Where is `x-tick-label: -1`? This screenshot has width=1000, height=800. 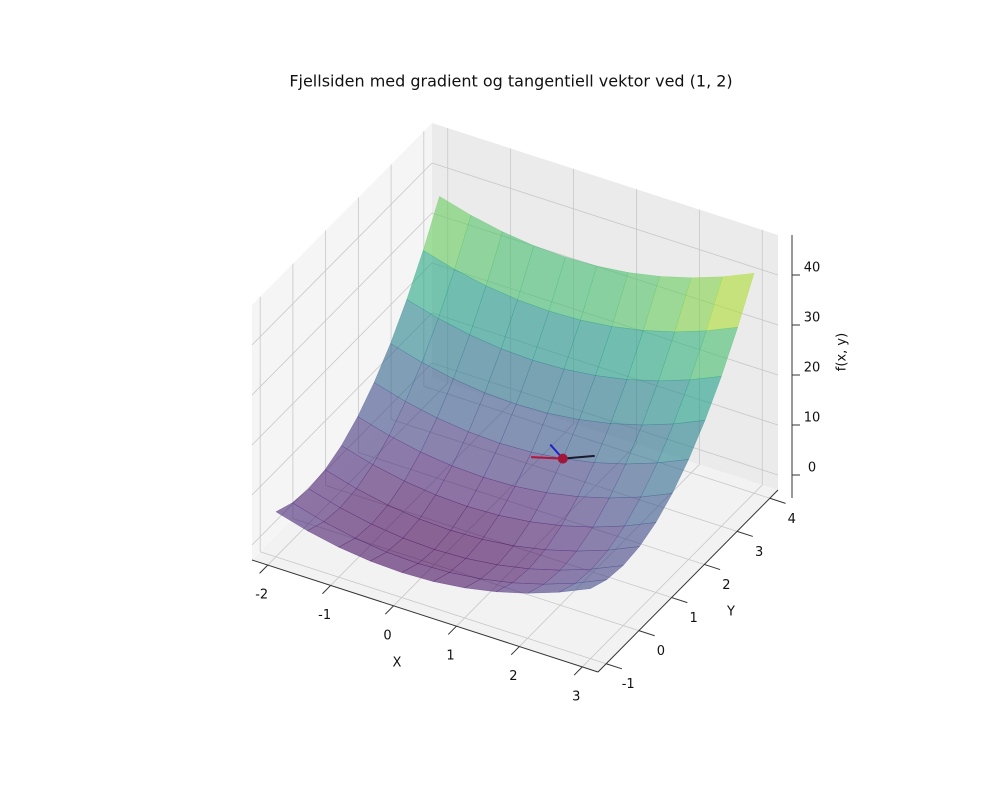 x-tick-label: -1 is located at coordinates (324, 615).